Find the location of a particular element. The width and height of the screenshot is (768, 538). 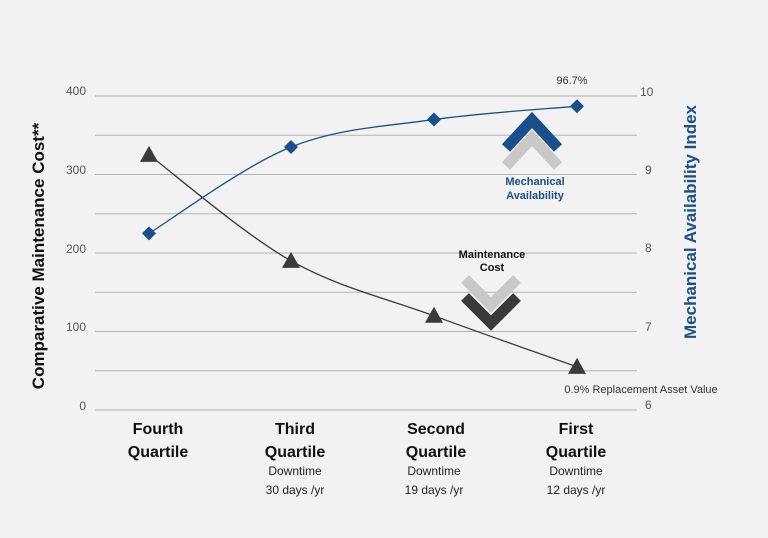

cost-end-label: 0.9% Replacement Asset Value is located at coordinates (640, 390).